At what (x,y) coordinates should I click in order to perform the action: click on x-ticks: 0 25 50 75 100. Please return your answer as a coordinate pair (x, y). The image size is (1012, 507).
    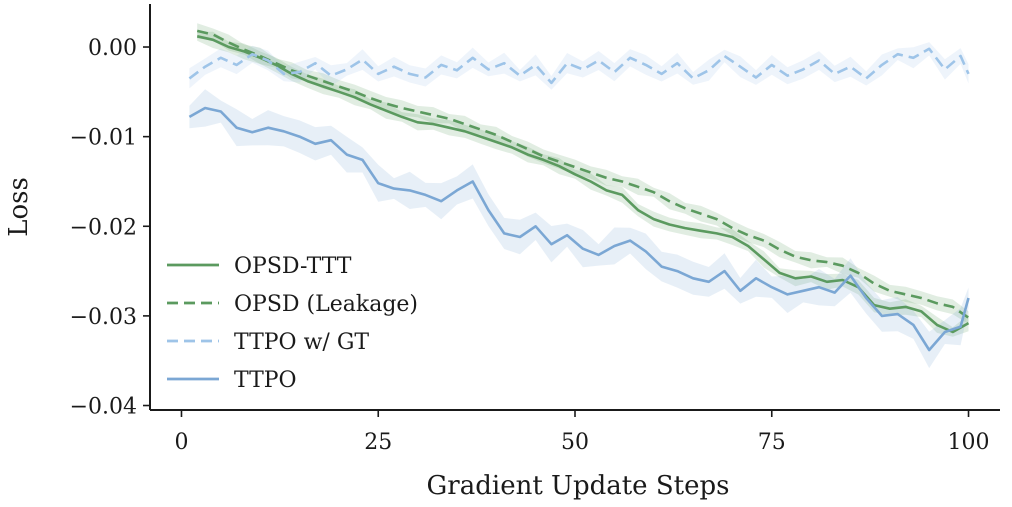
    Looking at the image, I should click on (582, 432).